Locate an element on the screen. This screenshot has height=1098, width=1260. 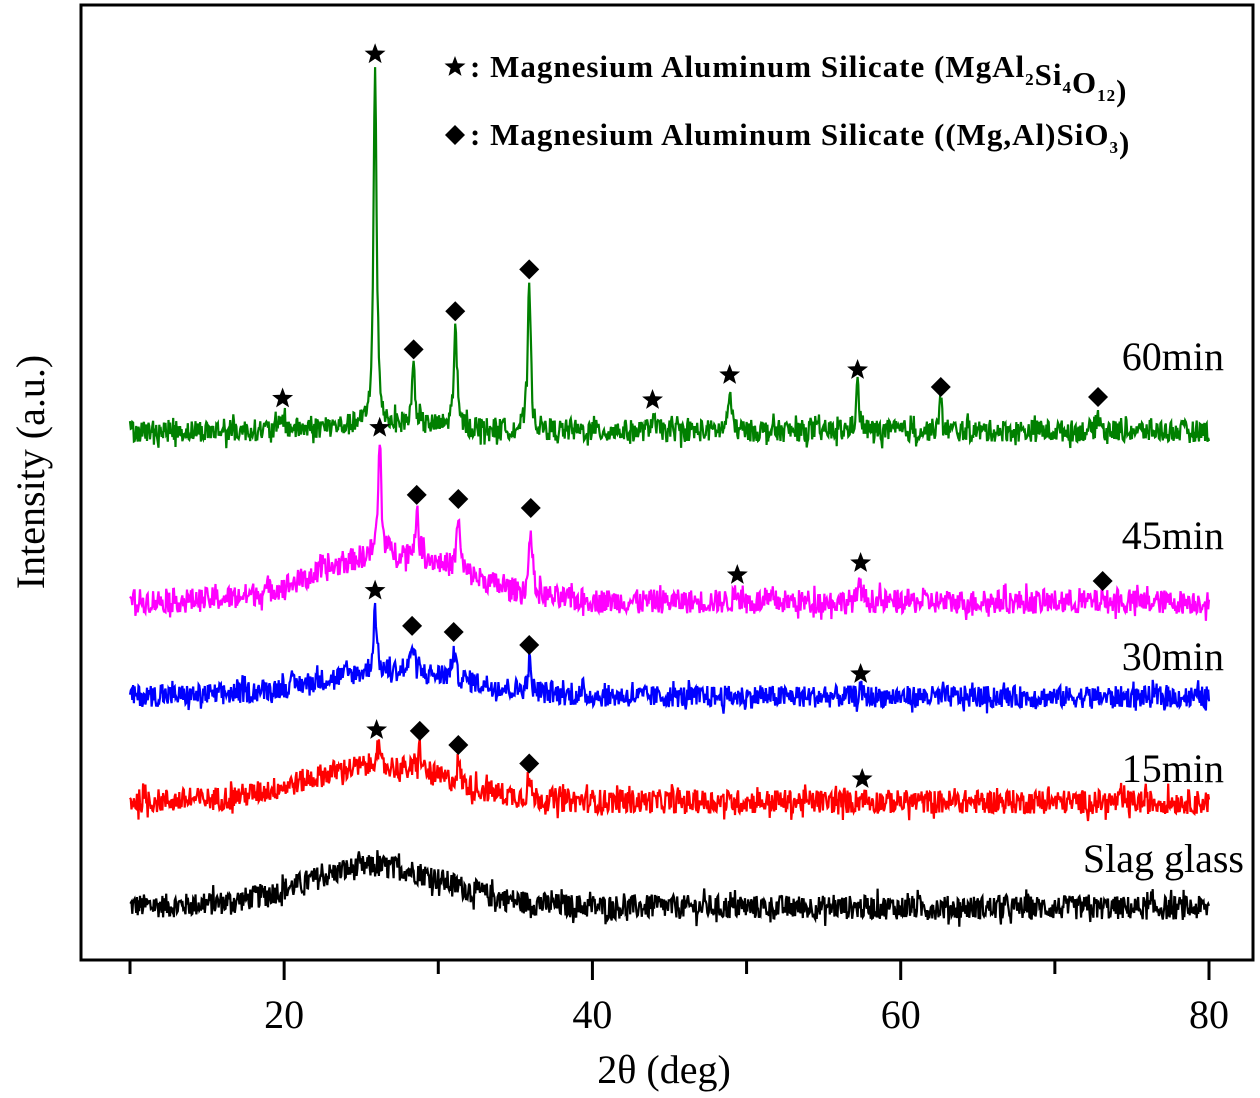
x-tick-label: 20 is located at coordinates (284, 1014).